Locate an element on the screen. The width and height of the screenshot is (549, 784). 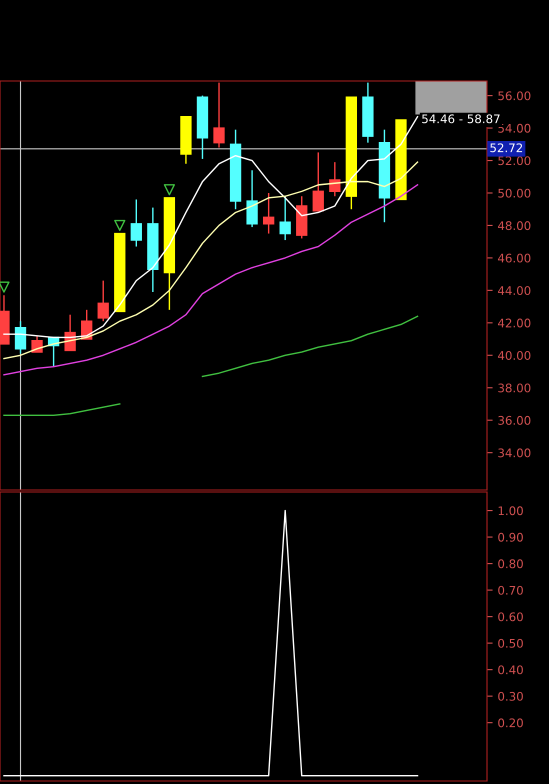
y-tick-label: 0.60 is located at coordinates (510, 617).